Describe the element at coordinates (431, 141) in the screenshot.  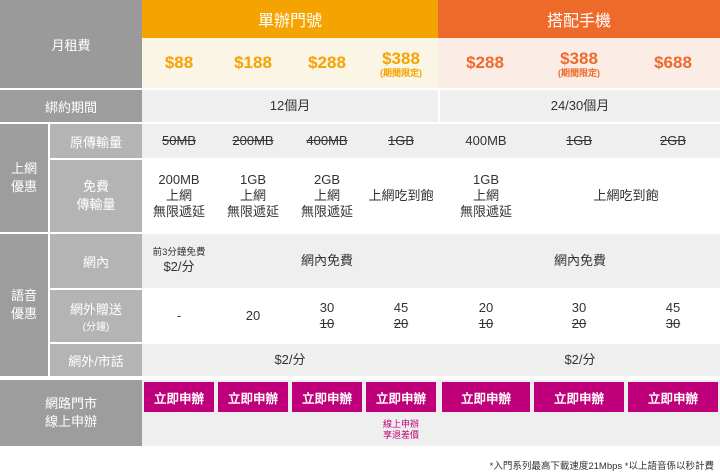
I see `original-quota-row: 50MB 200MB 400MB 1GB 400MB 1GB 2GB` at that location.